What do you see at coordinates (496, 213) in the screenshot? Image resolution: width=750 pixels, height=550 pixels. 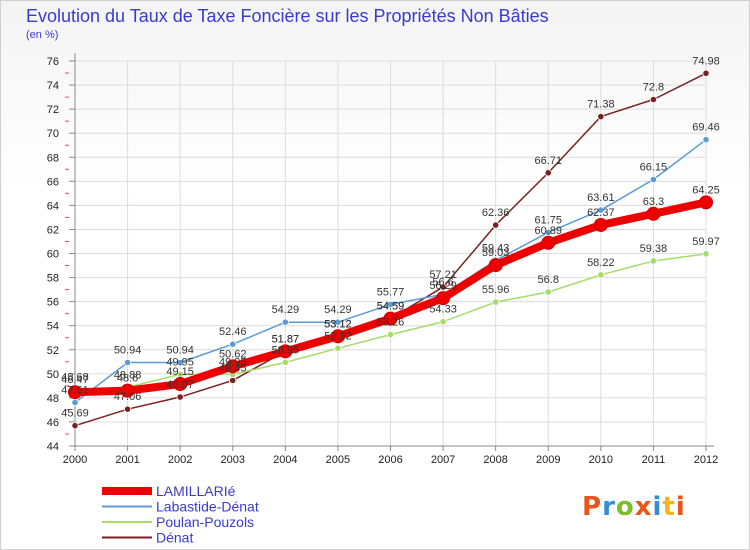 I see `data-label: 62.36` at bounding box center [496, 213].